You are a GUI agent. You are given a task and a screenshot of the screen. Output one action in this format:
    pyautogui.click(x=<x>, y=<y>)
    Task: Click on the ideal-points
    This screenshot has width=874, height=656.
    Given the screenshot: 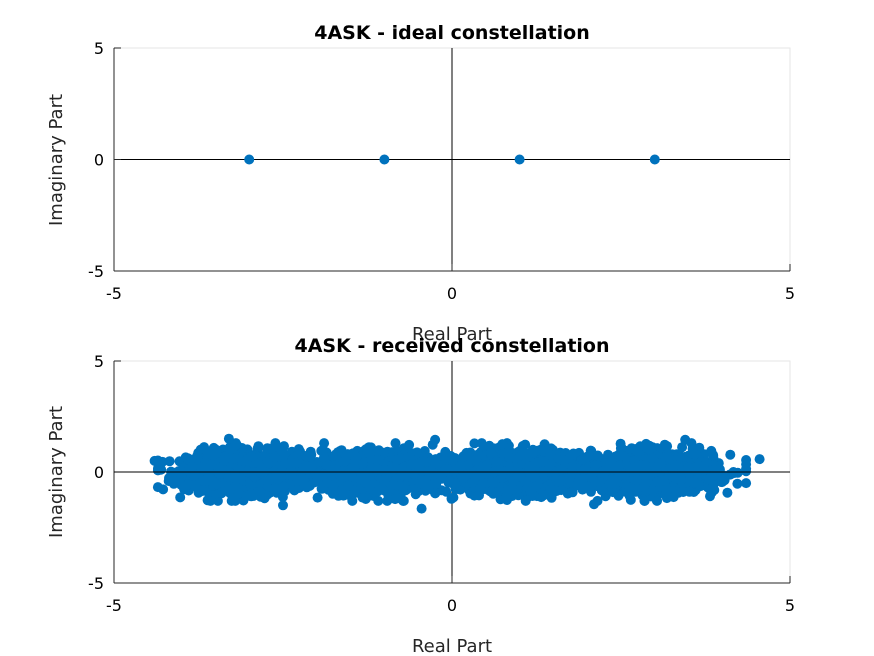 What is the action you would take?
    pyautogui.click(x=452, y=159)
    